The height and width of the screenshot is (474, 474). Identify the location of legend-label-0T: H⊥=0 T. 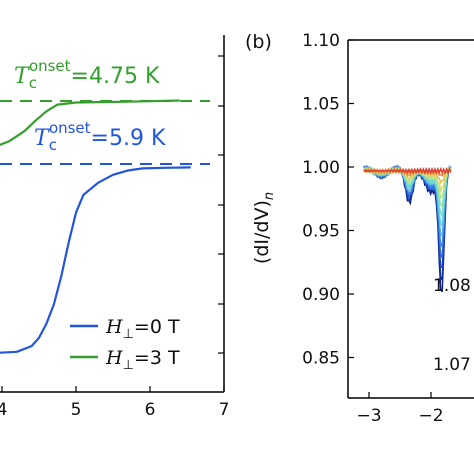
(142, 329).